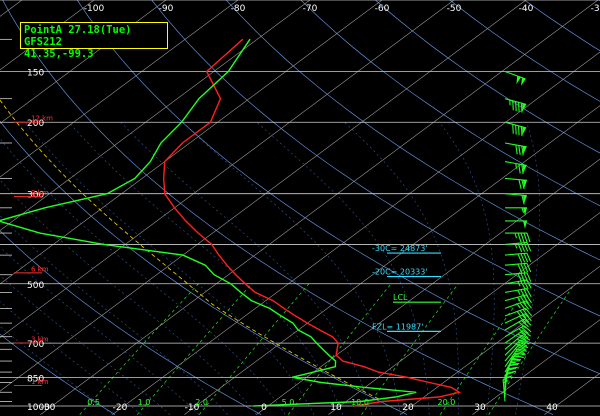 The height and width of the screenshot is (416, 600). What do you see at coordinates (192, 408) in the screenshot?
I see `bottom-temp-tick: -10` at bounding box center [192, 408].